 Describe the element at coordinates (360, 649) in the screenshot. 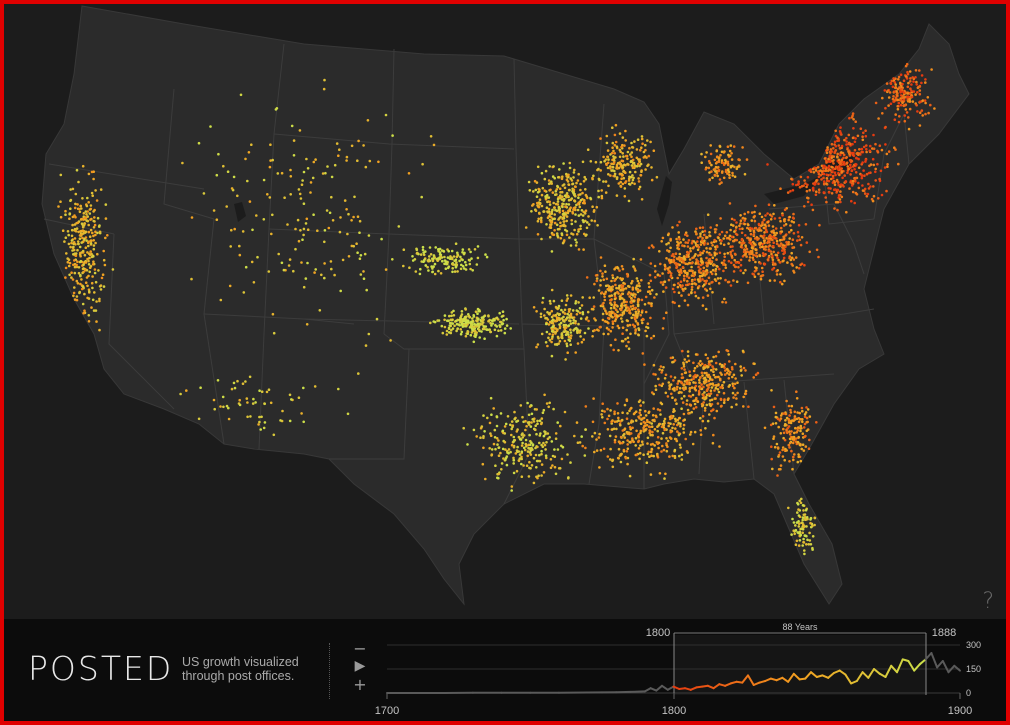

I see `zoom-out-button: −` at that location.